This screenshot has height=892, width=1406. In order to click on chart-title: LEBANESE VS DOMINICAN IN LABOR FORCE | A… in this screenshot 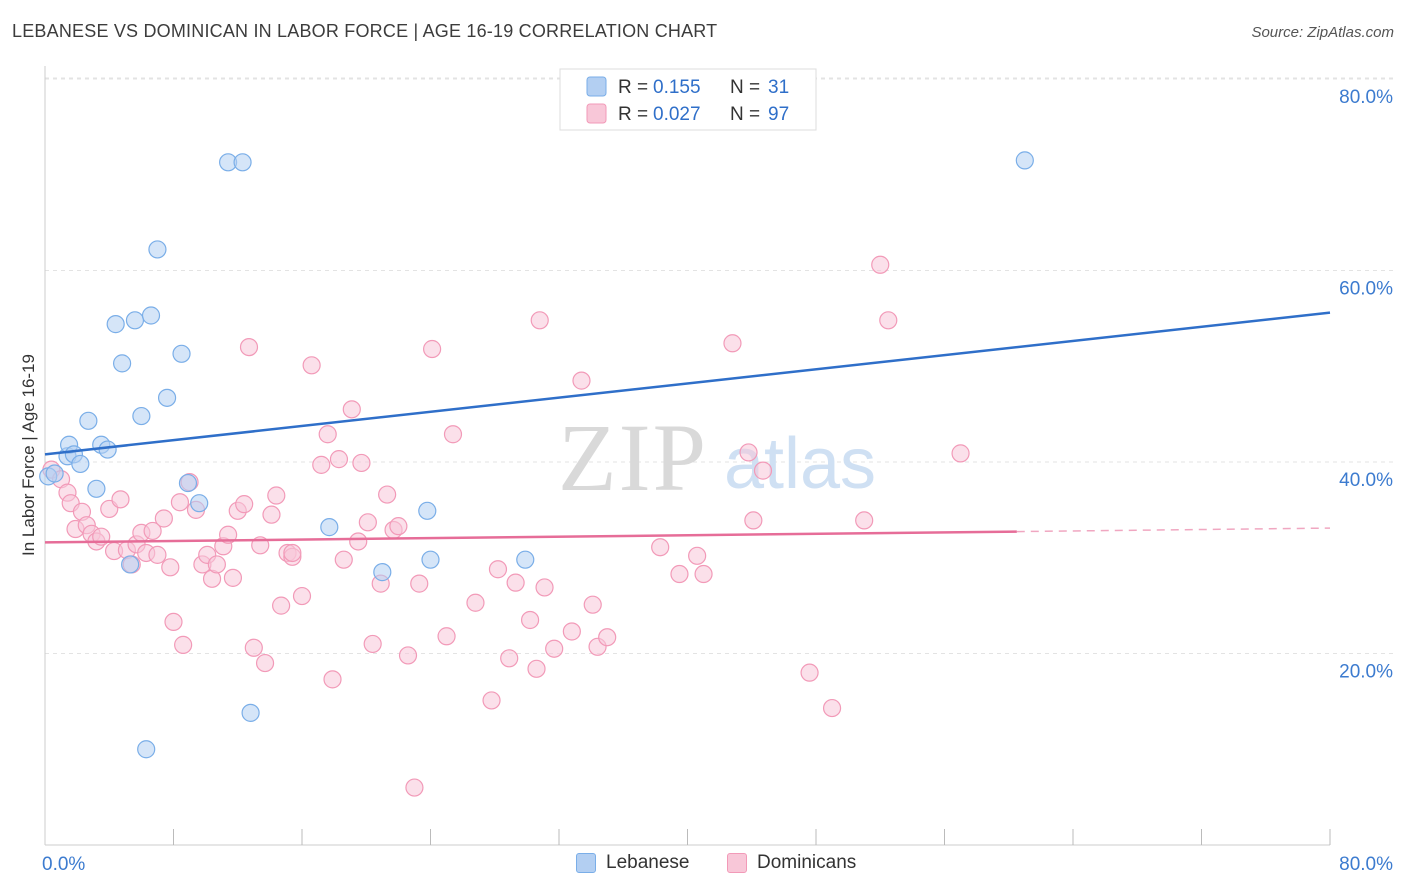, I will do `click(365, 31)`.